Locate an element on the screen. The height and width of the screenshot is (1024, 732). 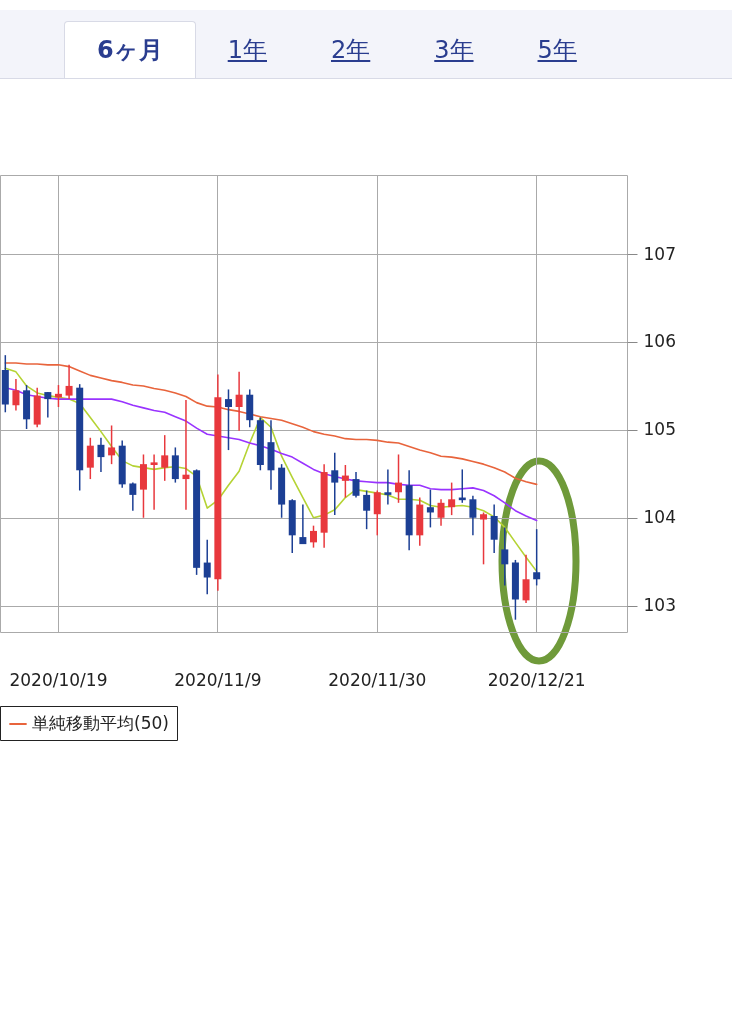
x-tick-label: 2020/10/19 is located at coordinates (58, 679).